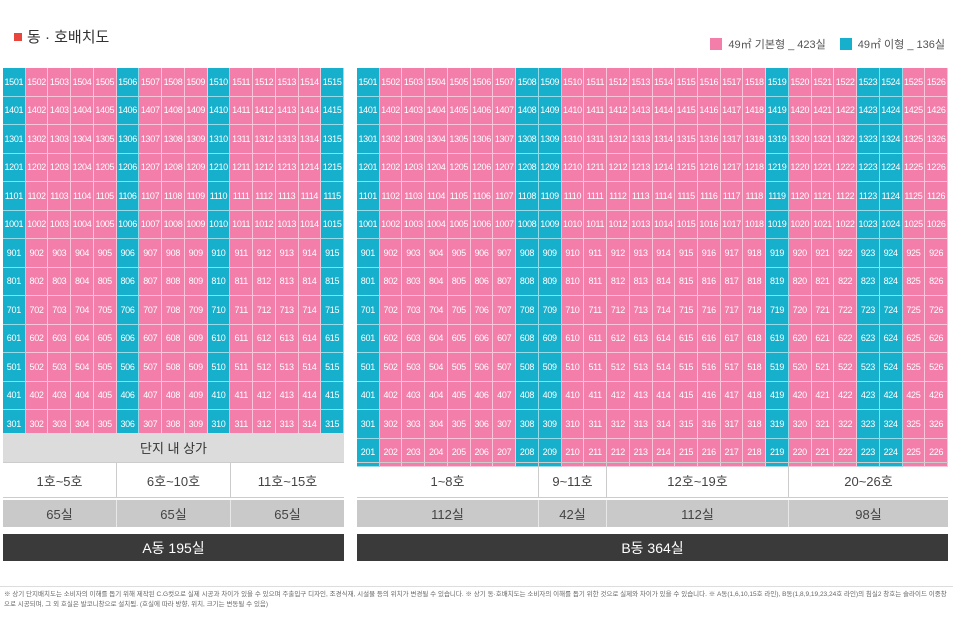 The image size is (953, 635). I want to click on b-unit-910: 910, so click(573, 253).